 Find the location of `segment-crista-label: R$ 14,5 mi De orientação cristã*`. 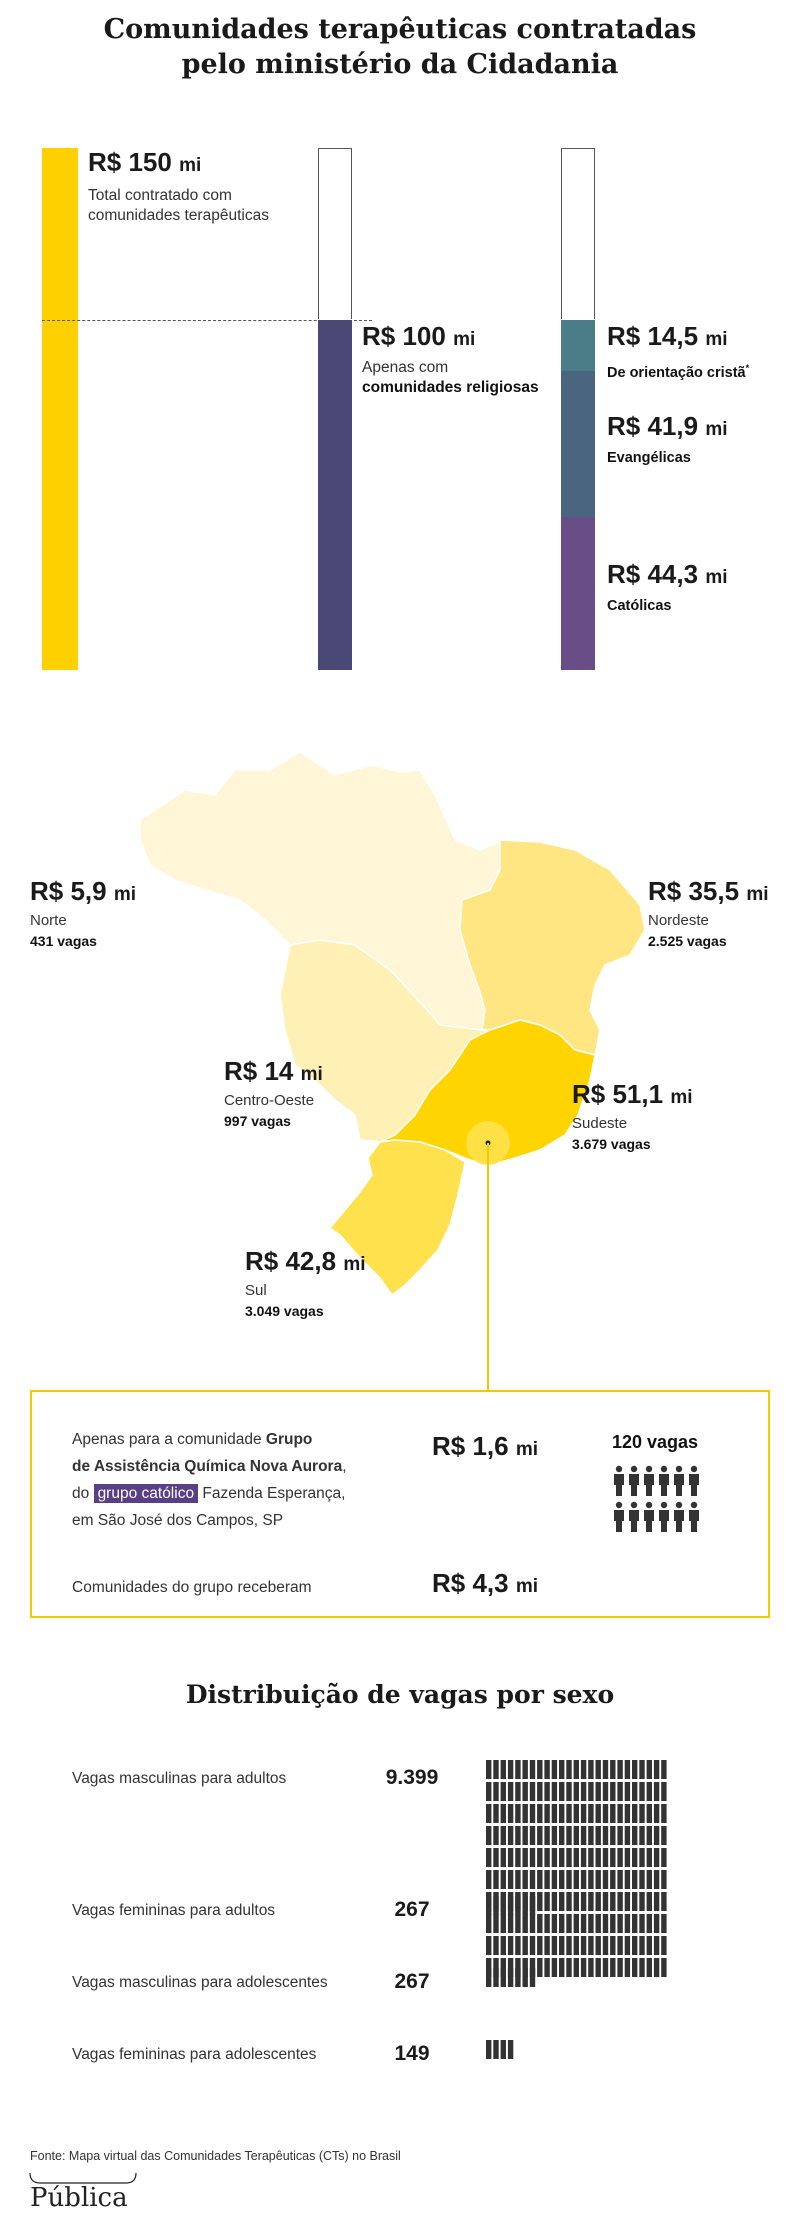

segment-crista-label: R$ 14,5 mi De orientação cristã* is located at coordinates (678, 352).